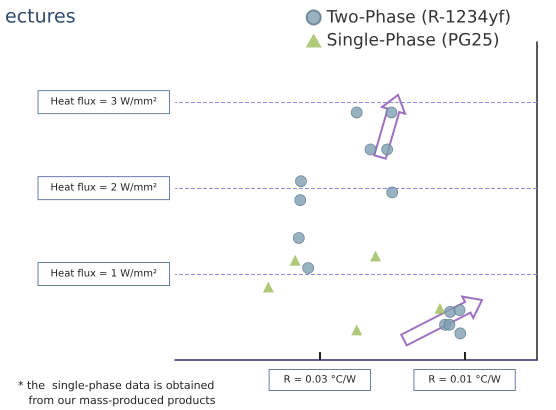 The height and width of the screenshot is (410, 556). Describe the element at coordinates (103, 188) in the screenshot. I see `y-tick-label: Heat flux = 2 W/mm²` at that location.